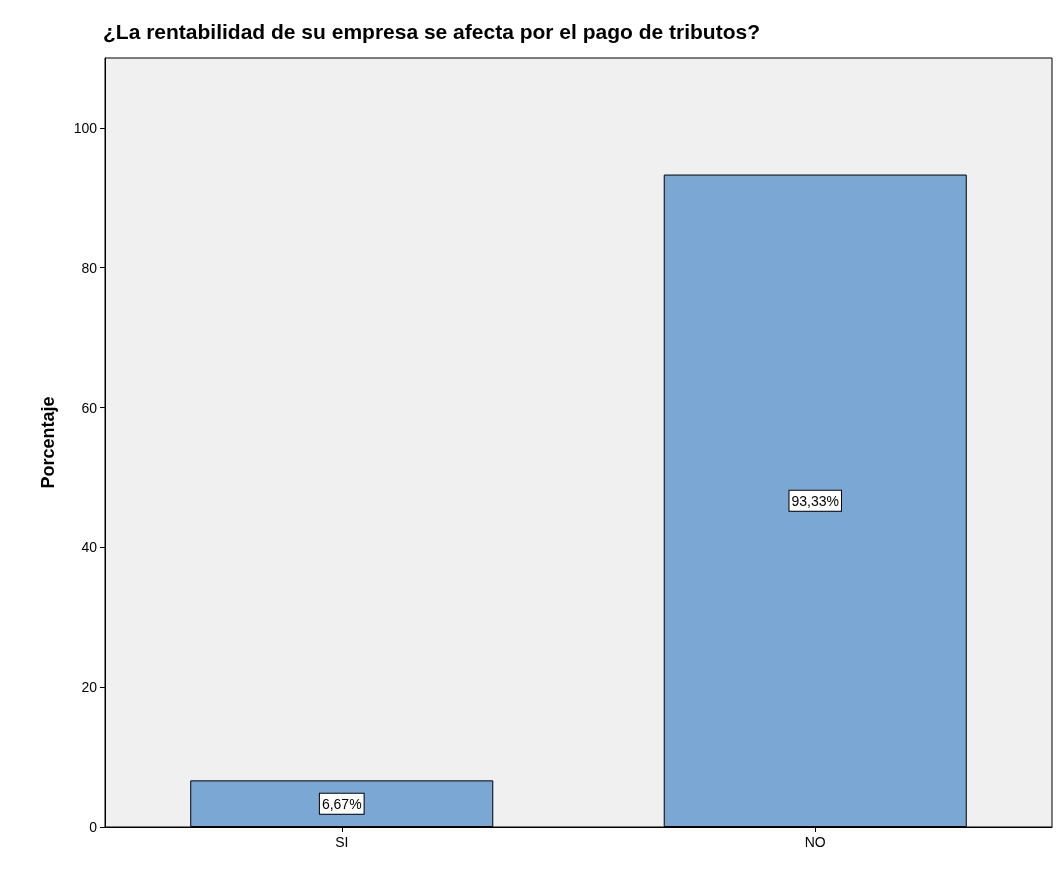 Image resolution: width=1062 pixels, height=871 pixels. I want to click on y-tick-label: 20, so click(89, 687).